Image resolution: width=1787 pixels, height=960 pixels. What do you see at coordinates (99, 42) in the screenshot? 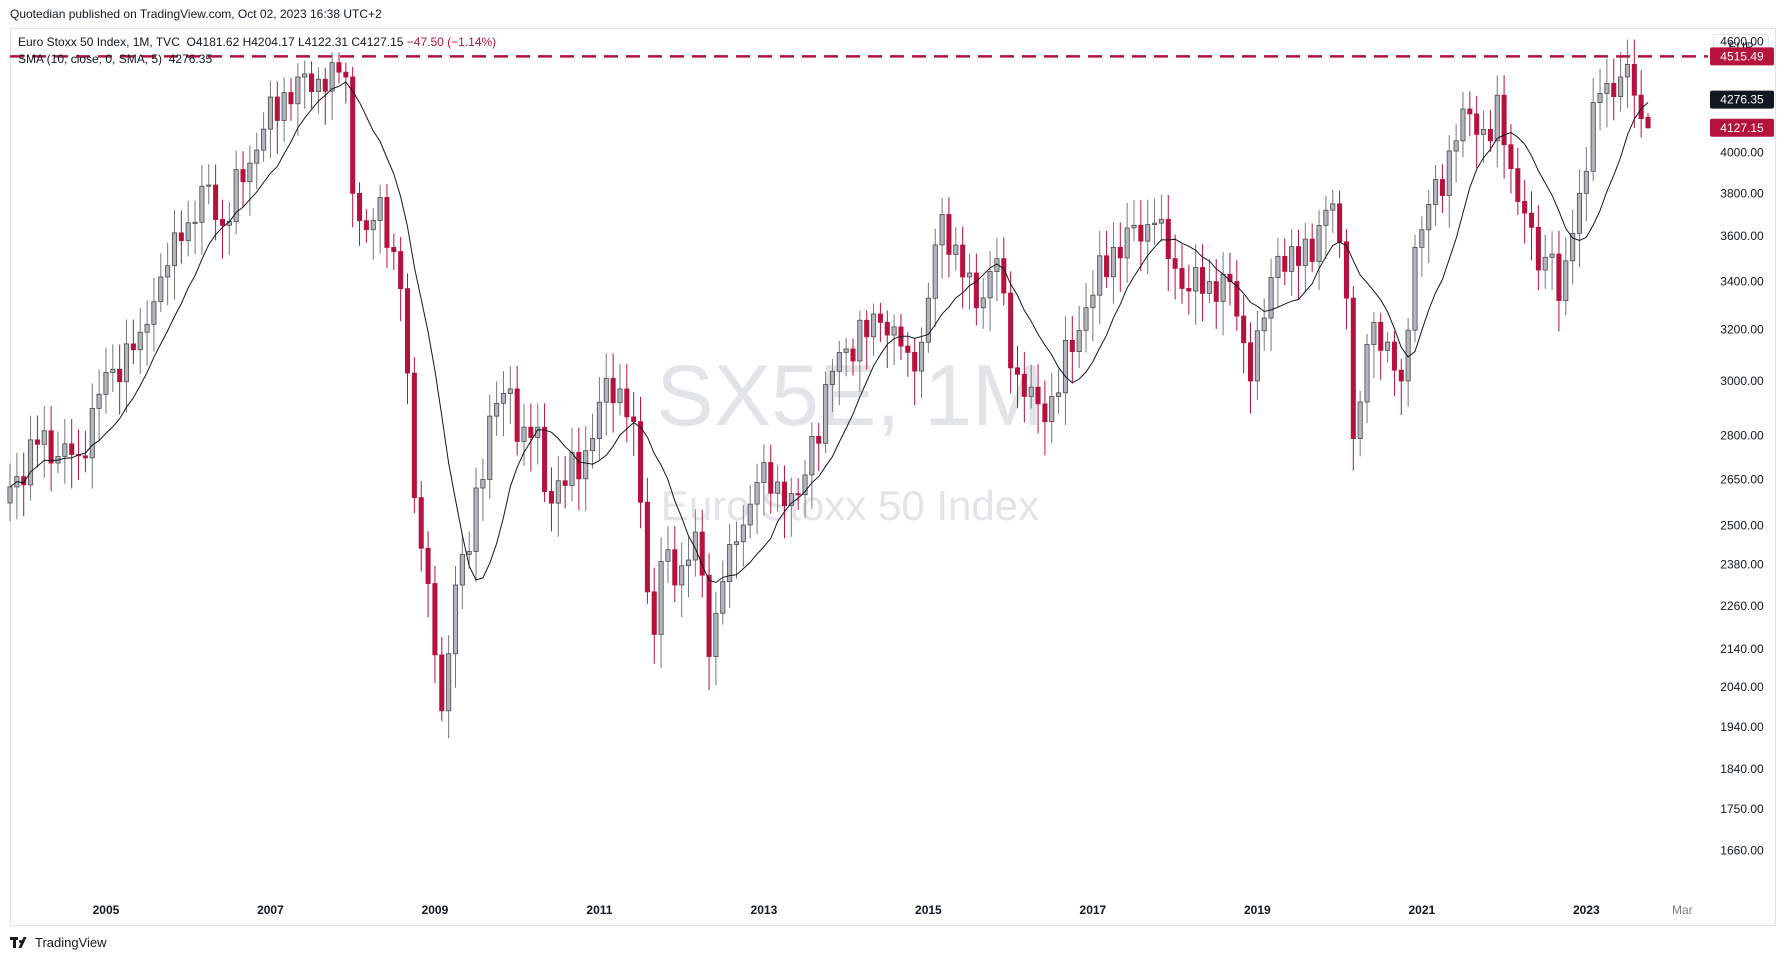
I see `series-info: Euro Stoxx 50 Index, 1M, TVC` at bounding box center [99, 42].